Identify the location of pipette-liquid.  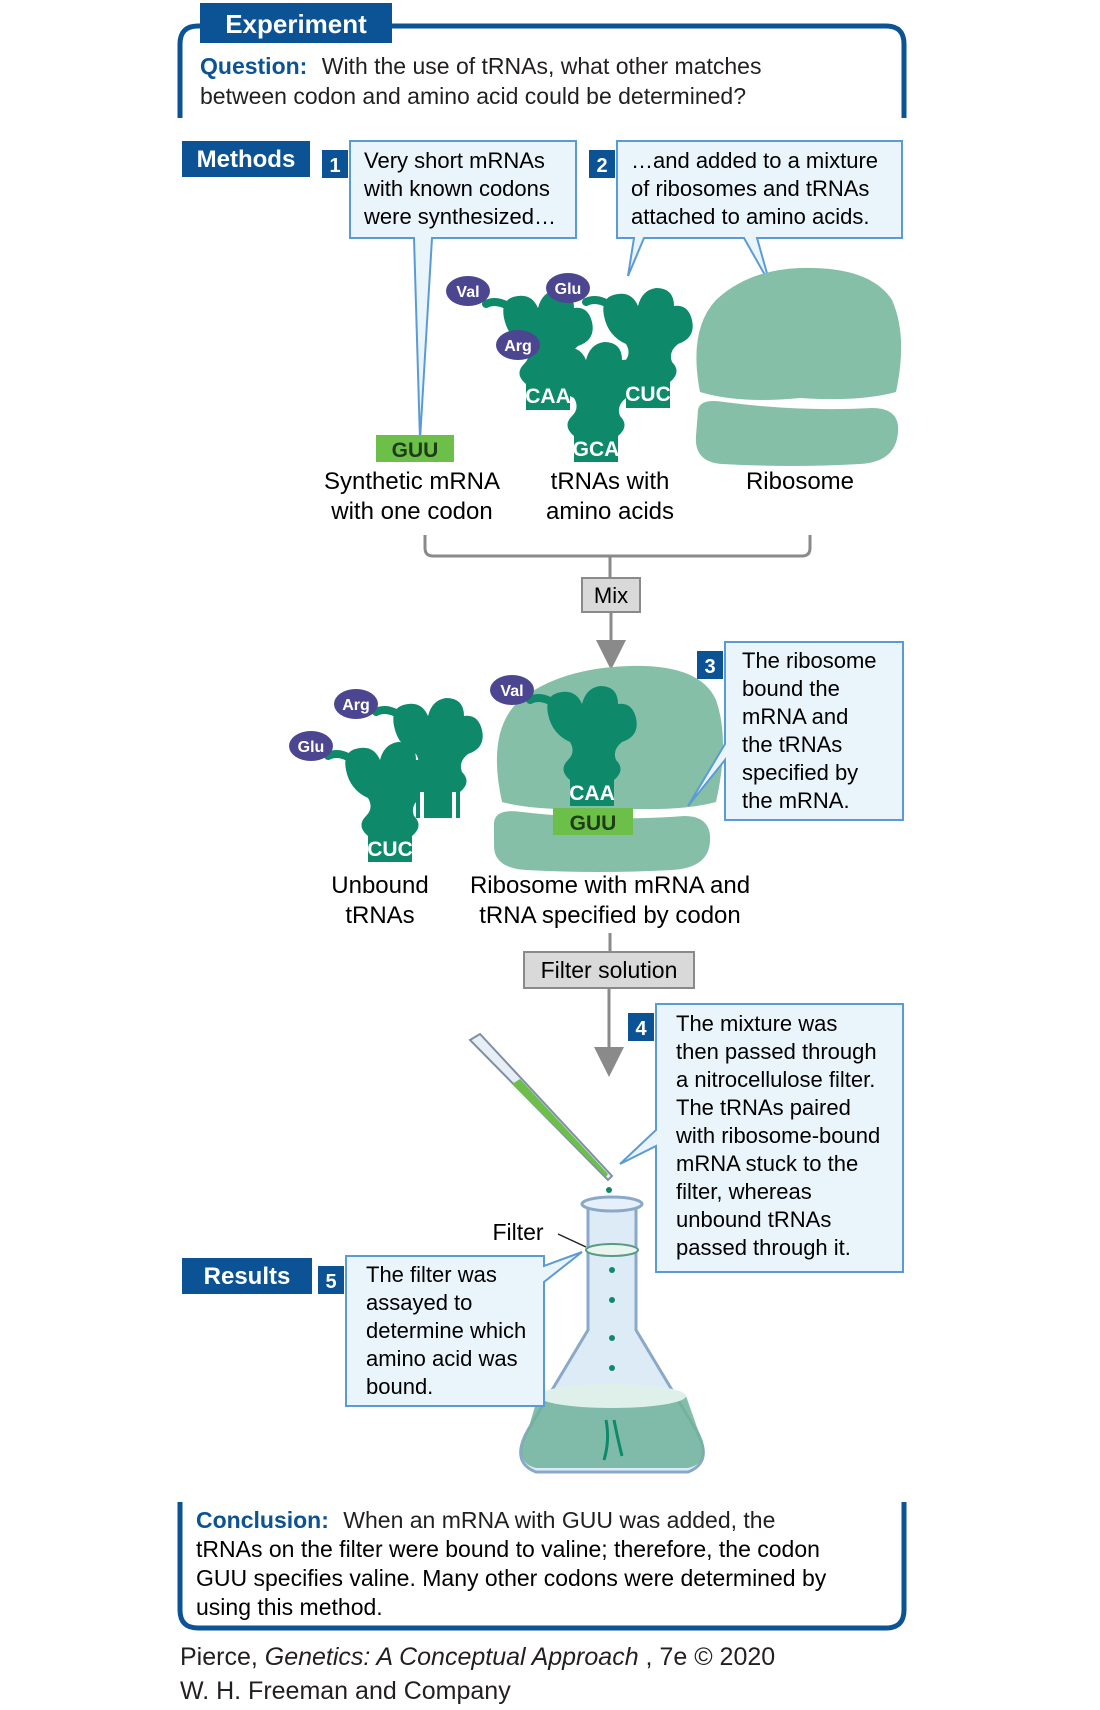
(560, 1128).